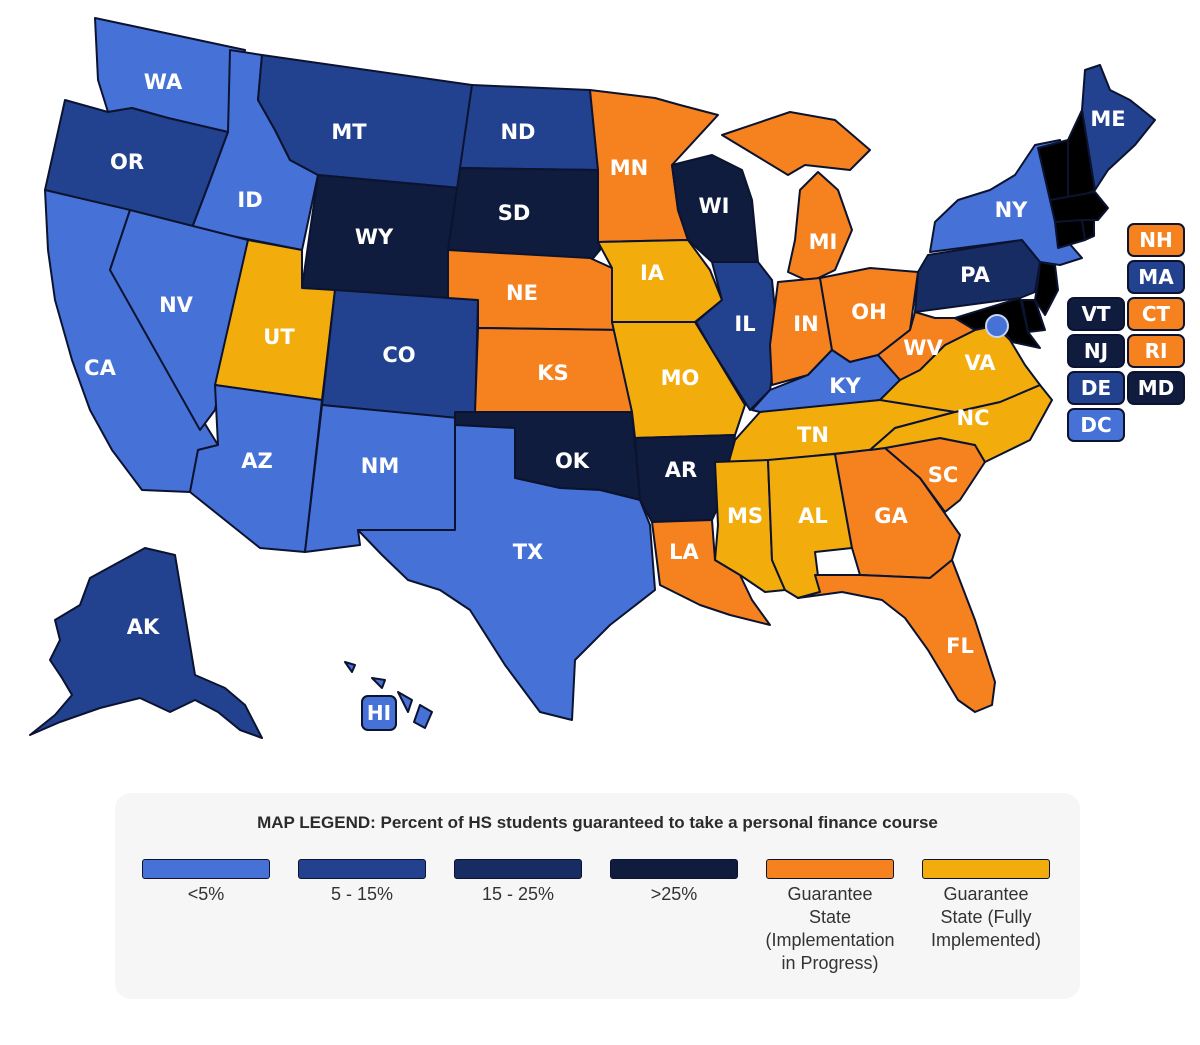 This screenshot has height=1045, width=1200. I want to click on state-label-oh: OH, so click(868, 312).